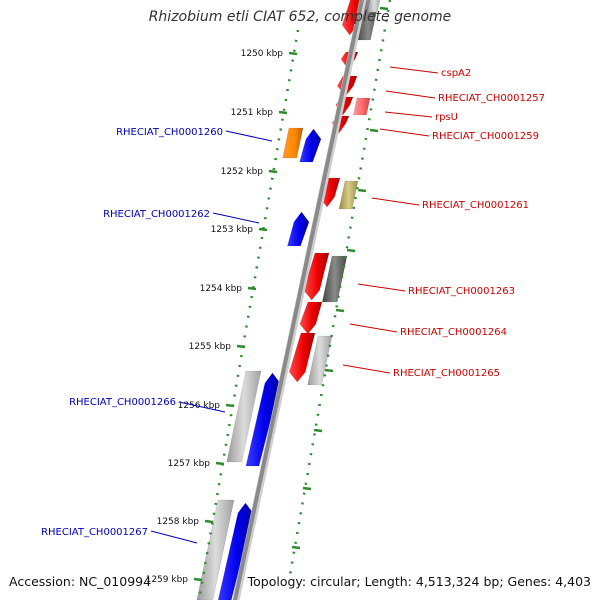 The width and height of the screenshot is (600, 600). Describe the element at coordinates (461, 291) in the screenshot. I see `gene-label: RHECIAT_CH0001263` at that location.